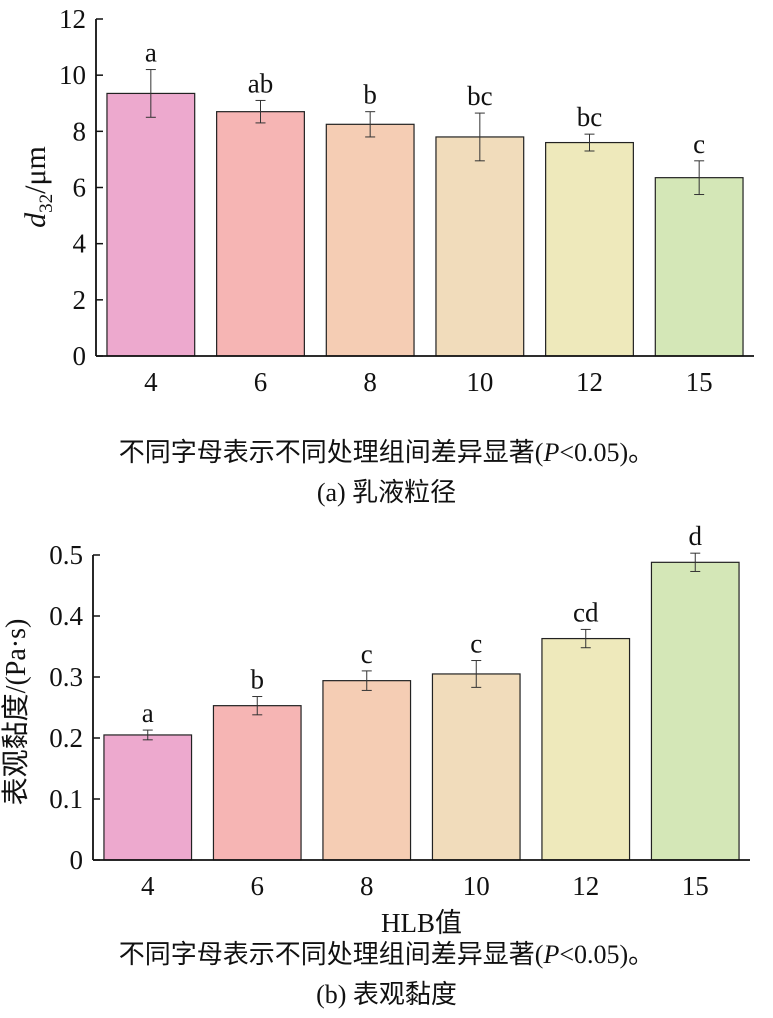 This screenshot has width=773, height=1018. Describe the element at coordinates (260, 83) in the screenshot. I see `significance-letter: ab` at that location.